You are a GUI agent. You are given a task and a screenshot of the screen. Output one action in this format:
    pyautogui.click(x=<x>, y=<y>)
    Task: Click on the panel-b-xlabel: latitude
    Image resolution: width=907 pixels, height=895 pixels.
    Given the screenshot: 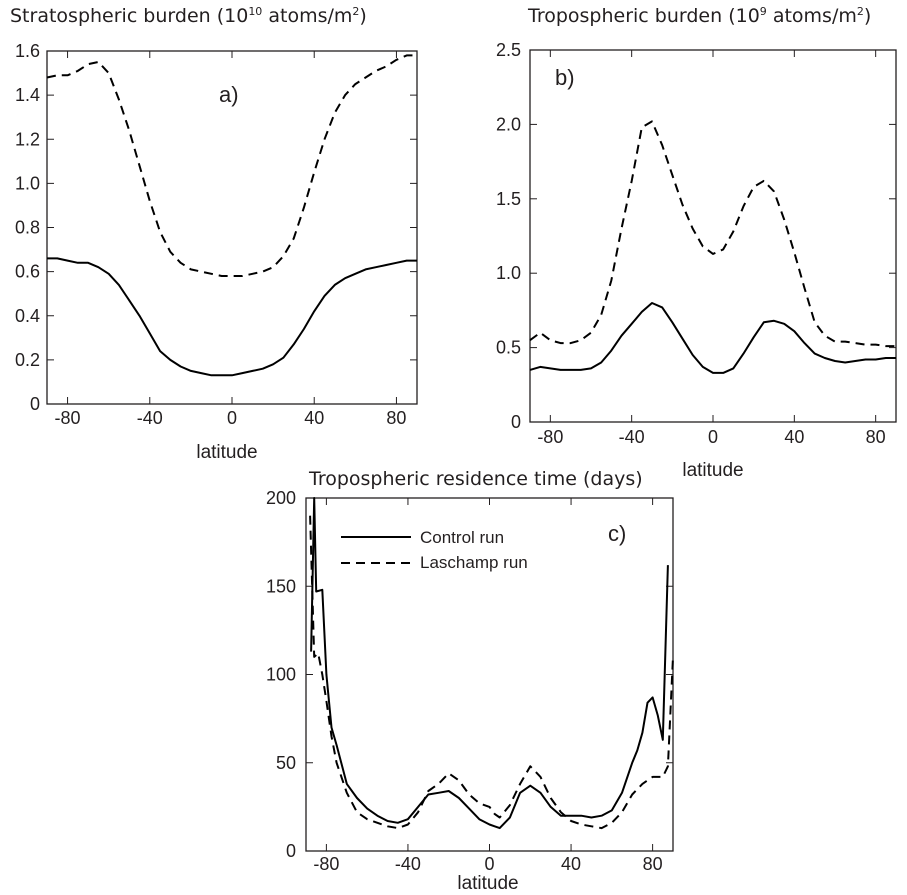 What is the action you would take?
    pyautogui.click(x=712, y=470)
    